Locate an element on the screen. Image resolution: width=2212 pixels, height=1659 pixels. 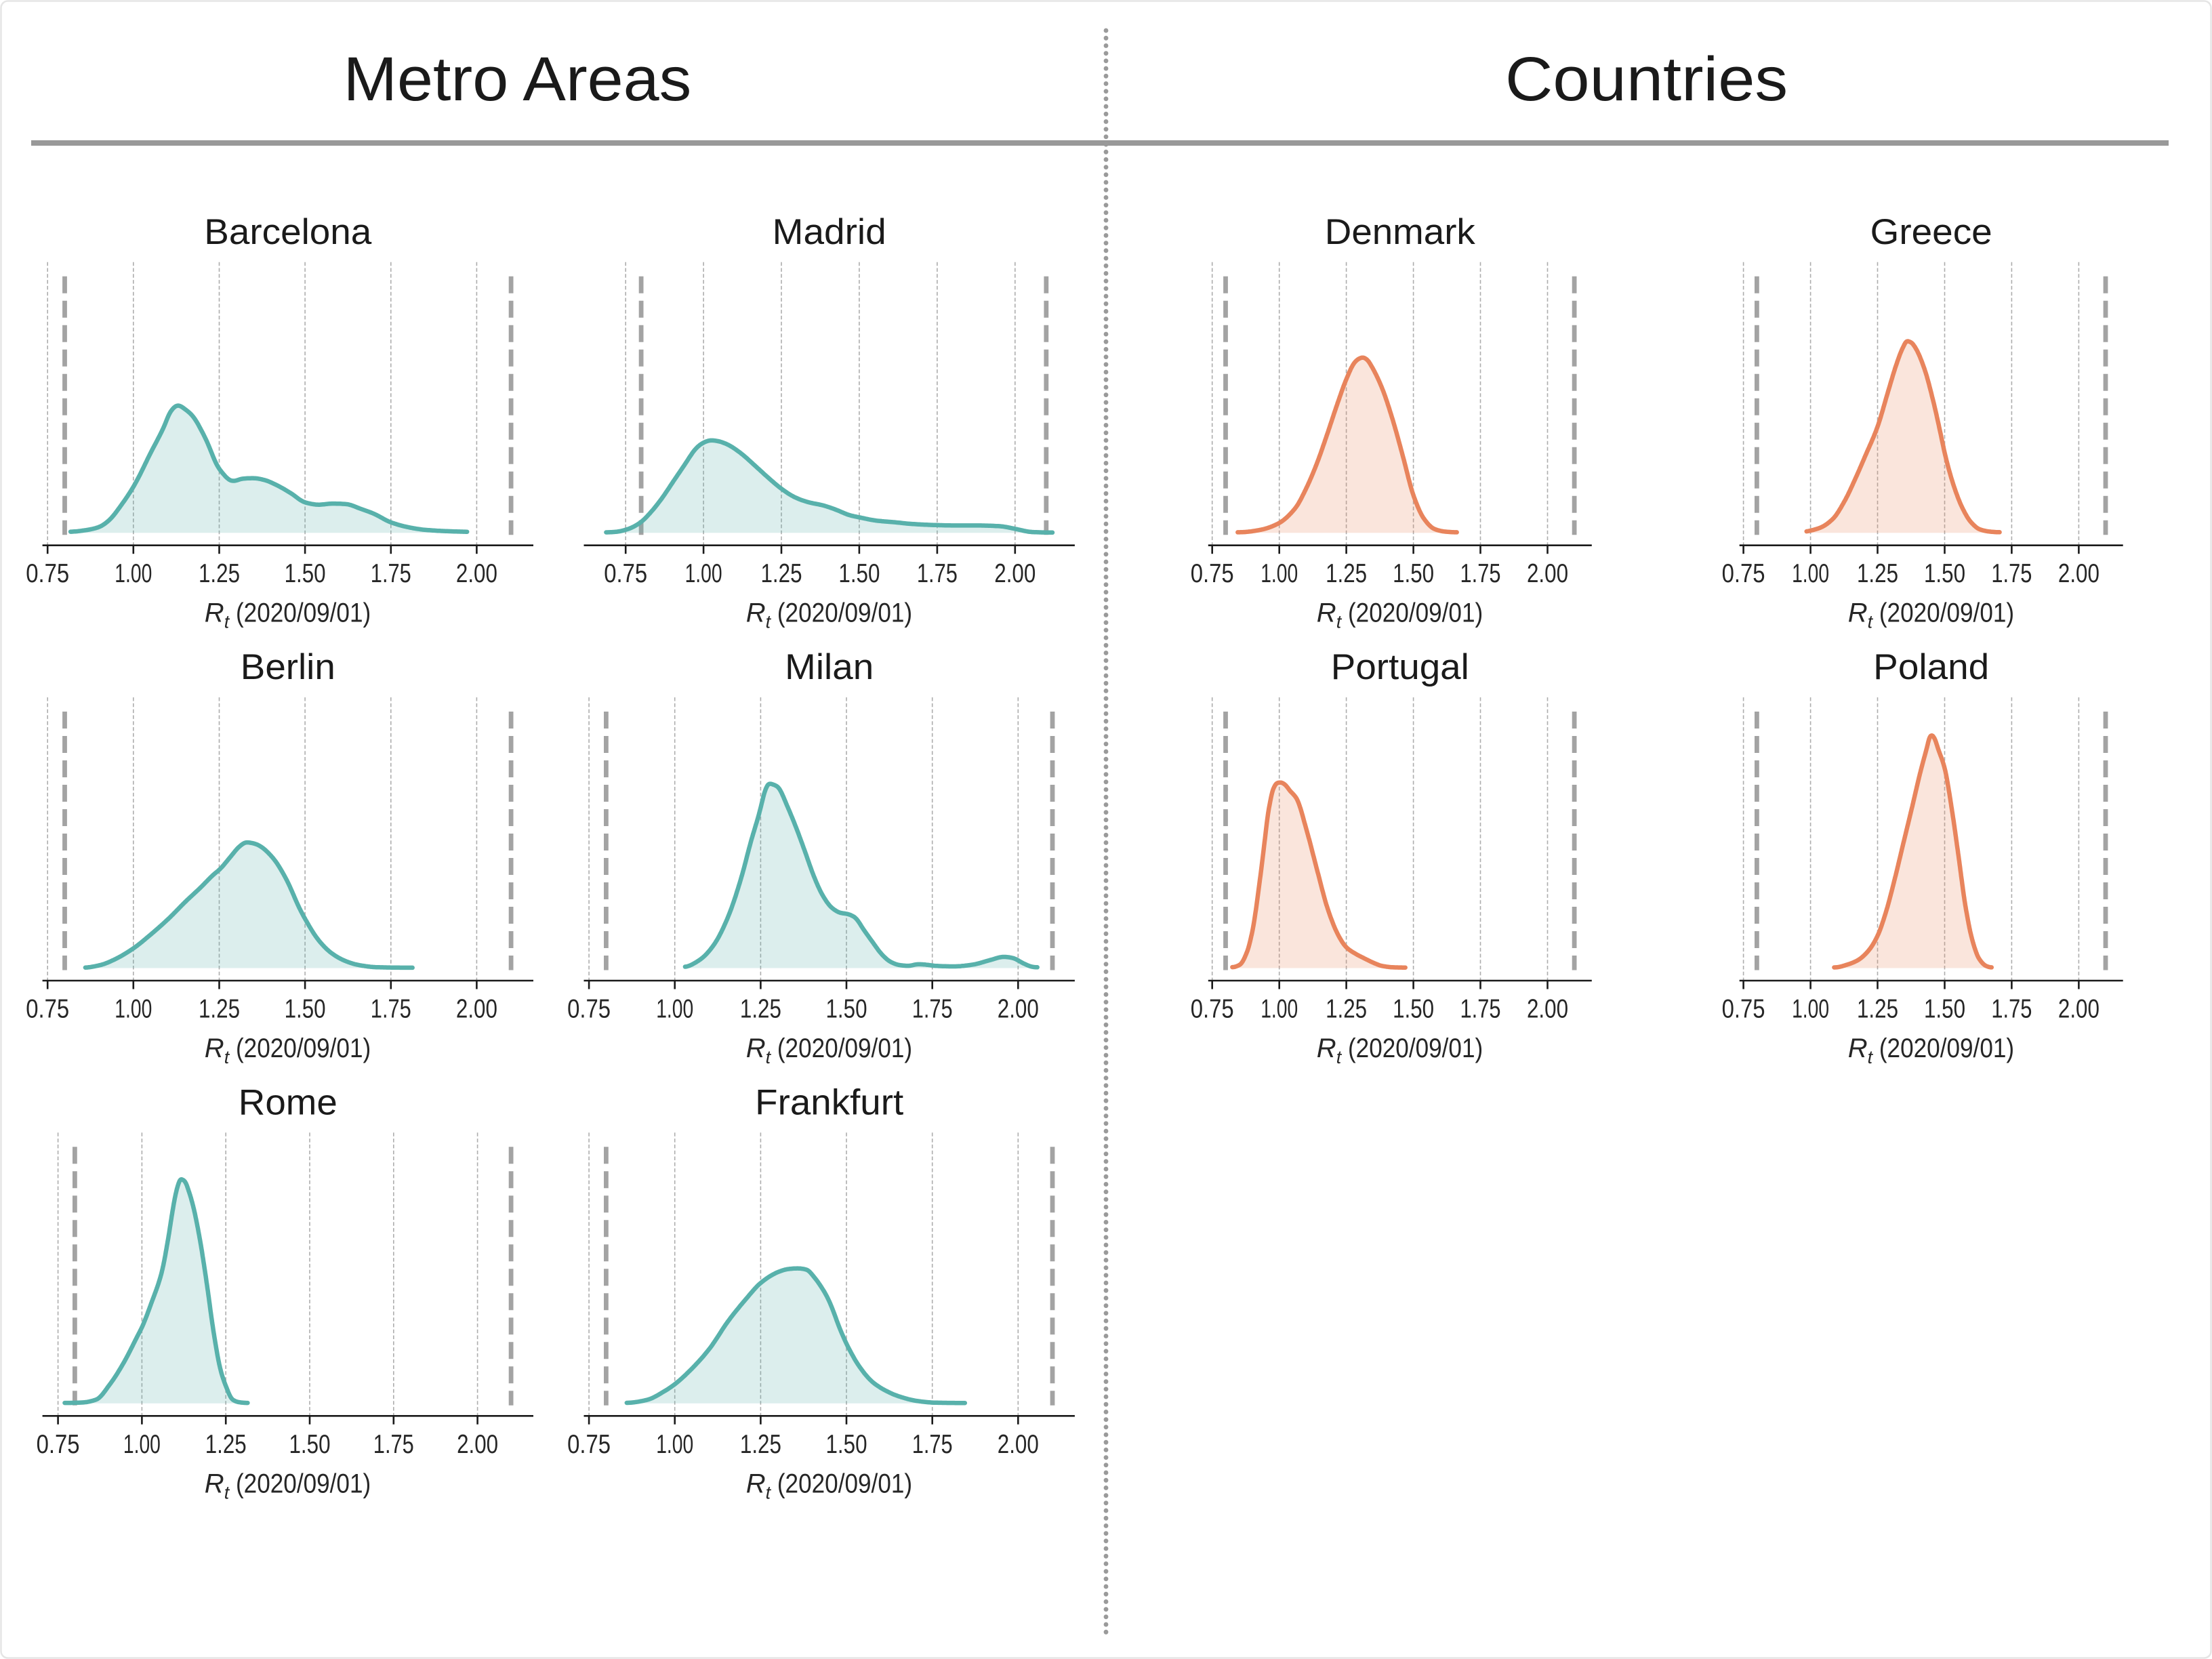
svg-text: Madrid is located at coordinates (829, 232).